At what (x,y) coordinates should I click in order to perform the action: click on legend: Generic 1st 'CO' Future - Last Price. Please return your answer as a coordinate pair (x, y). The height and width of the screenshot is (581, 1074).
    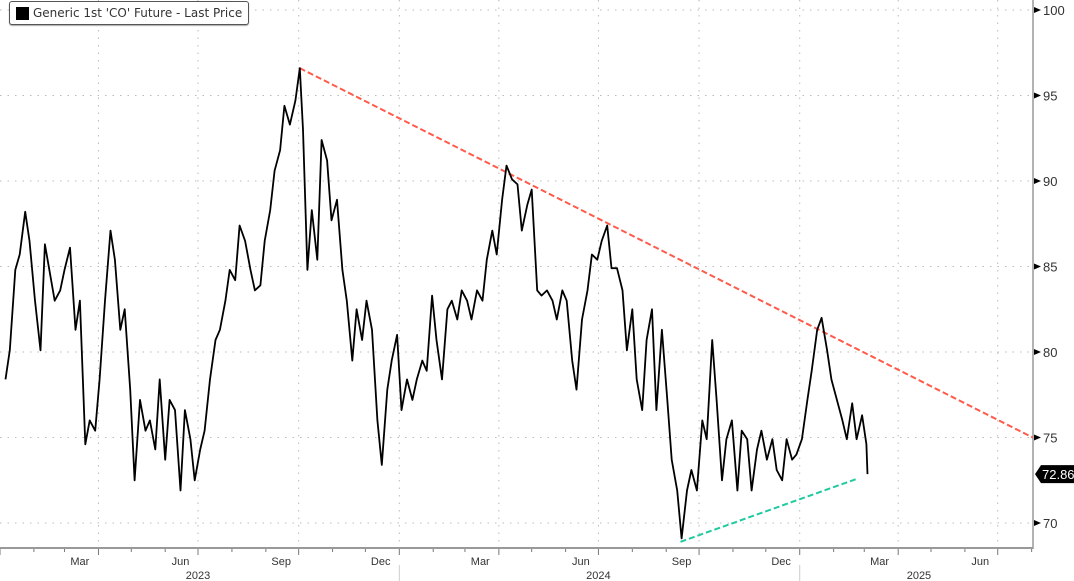
    Looking at the image, I should click on (129, 13).